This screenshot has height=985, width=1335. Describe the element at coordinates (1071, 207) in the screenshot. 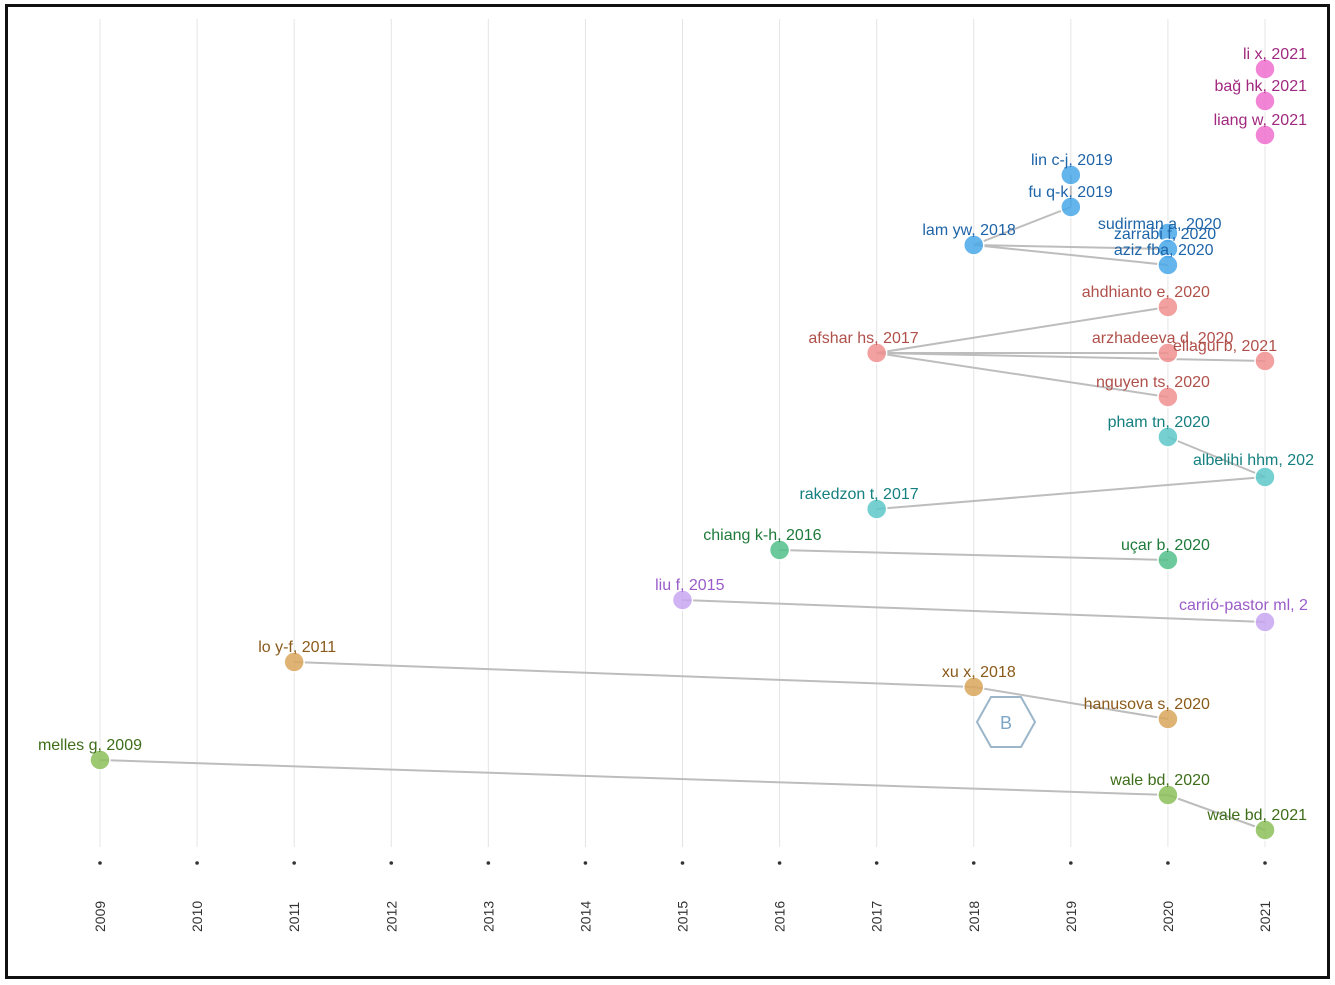

I see `node-fu-2019` at that location.